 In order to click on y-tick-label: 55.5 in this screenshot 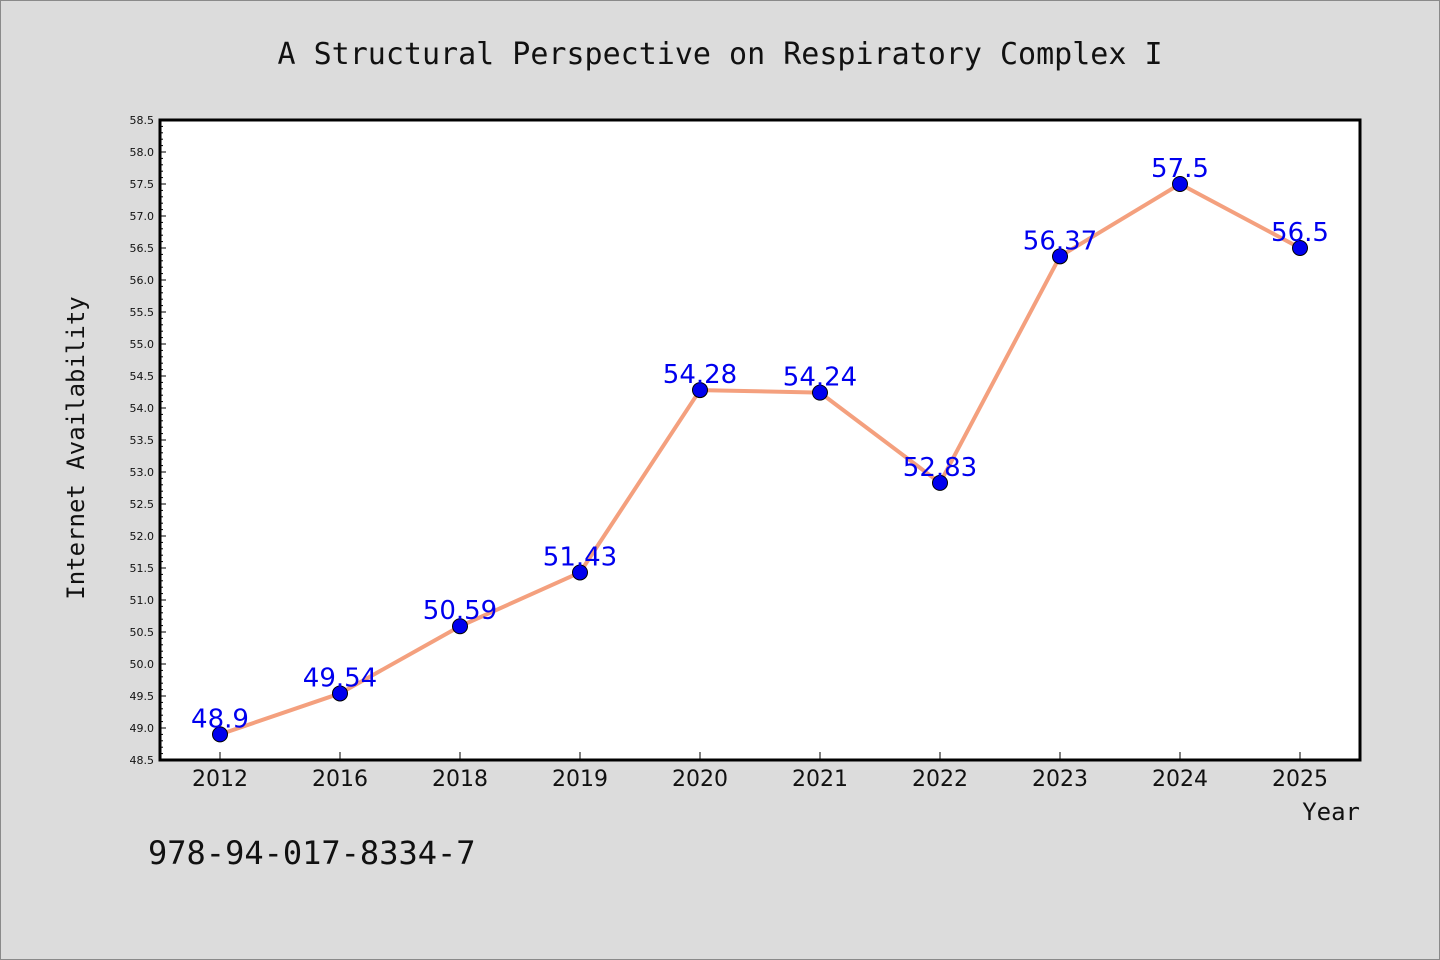, I will do `click(142, 312)`.